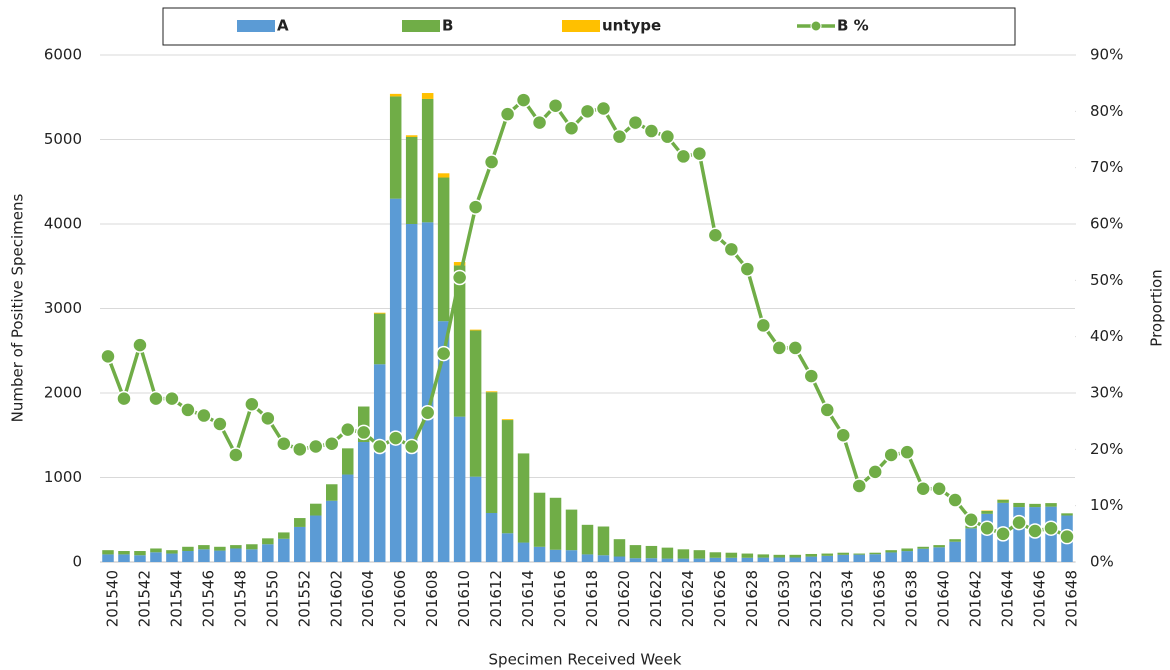  What do you see at coordinates (592, 598) in the screenshot?
I see `x-tick-label: 201618` at bounding box center [592, 598].